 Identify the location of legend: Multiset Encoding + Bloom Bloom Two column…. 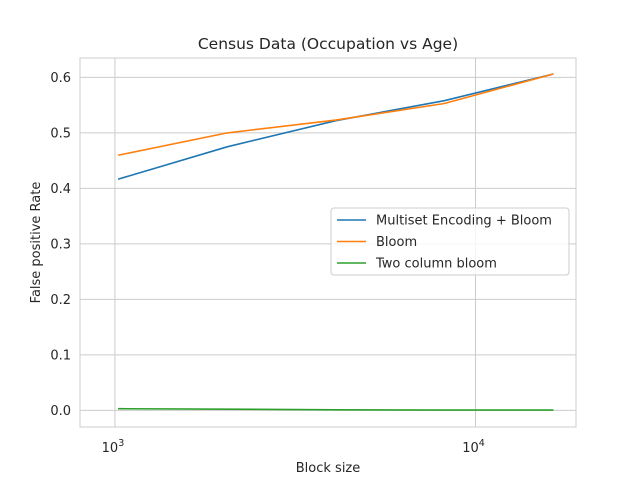
(450, 241).